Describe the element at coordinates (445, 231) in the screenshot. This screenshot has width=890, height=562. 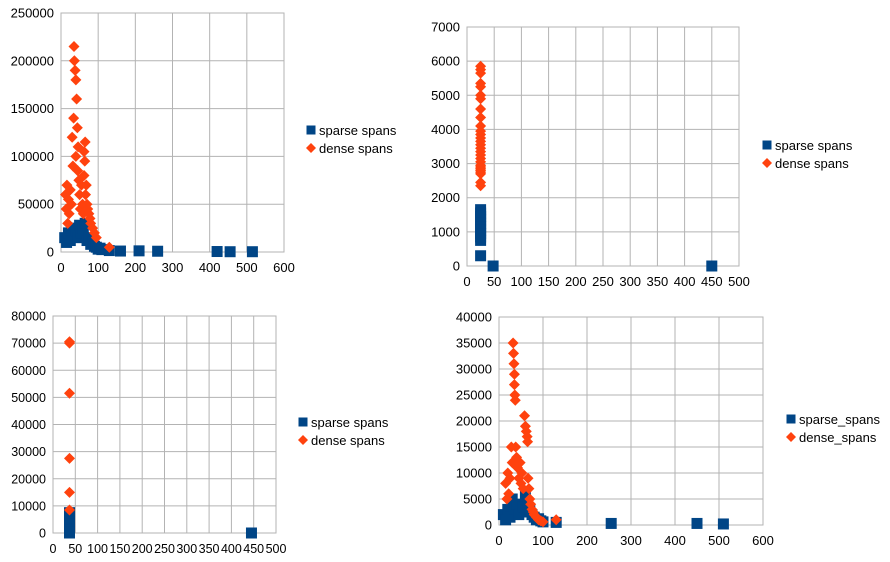
I see `y-tick-label: 1000` at that location.